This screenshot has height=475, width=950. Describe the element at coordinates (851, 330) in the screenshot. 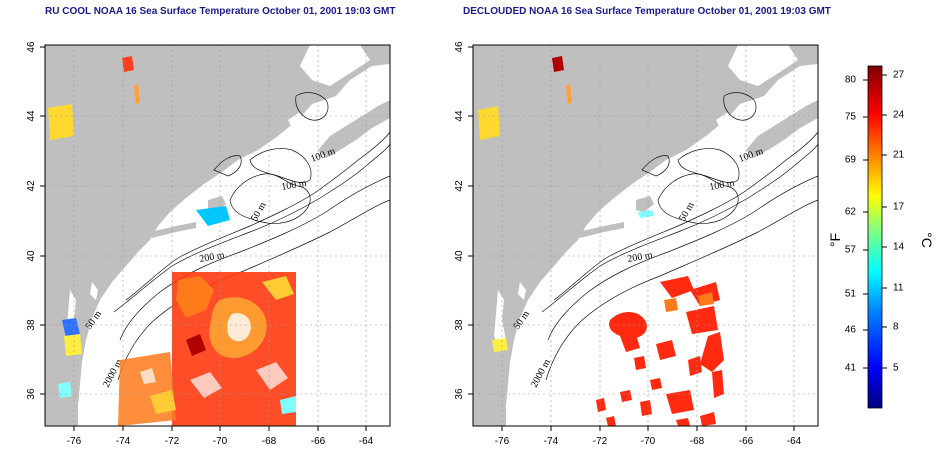

I see `fahrenheit-tick: 46` at that location.